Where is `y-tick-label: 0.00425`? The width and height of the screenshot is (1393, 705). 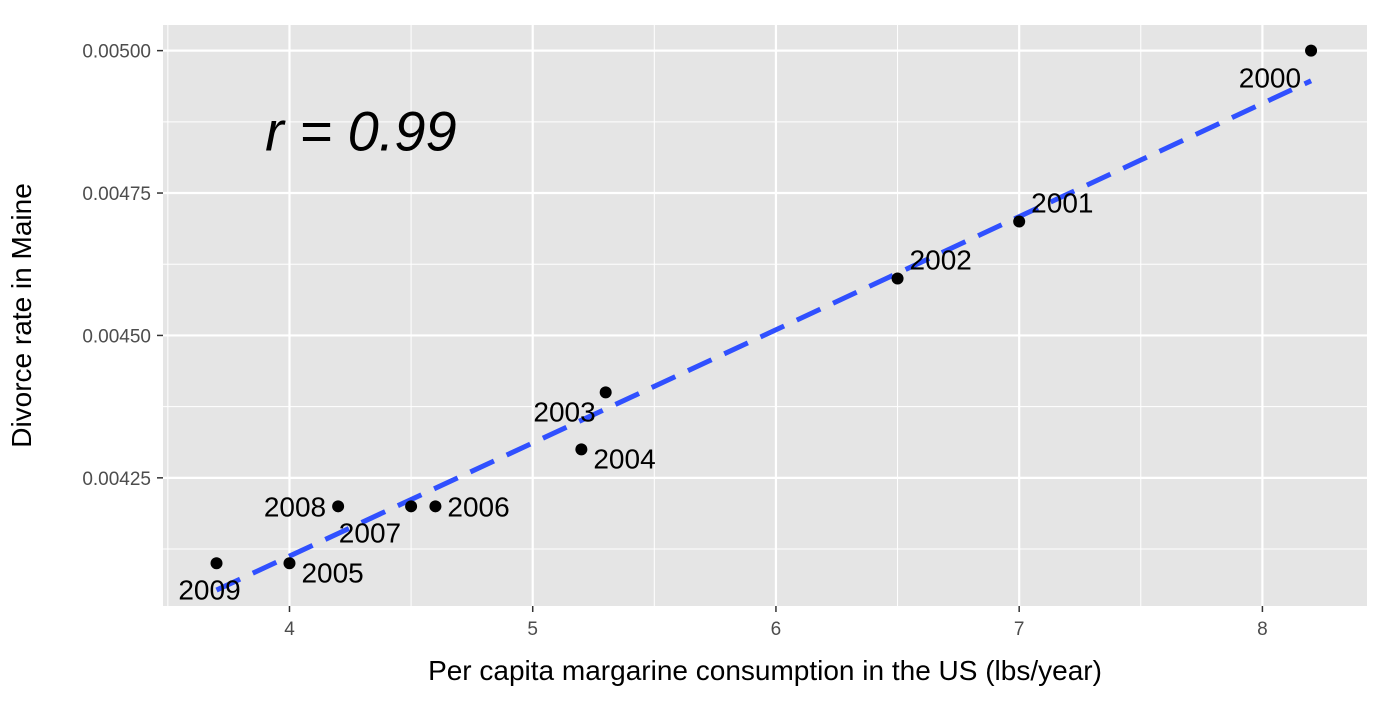 y-tick-label: 0.00425 is located at coordinates (116, 479).